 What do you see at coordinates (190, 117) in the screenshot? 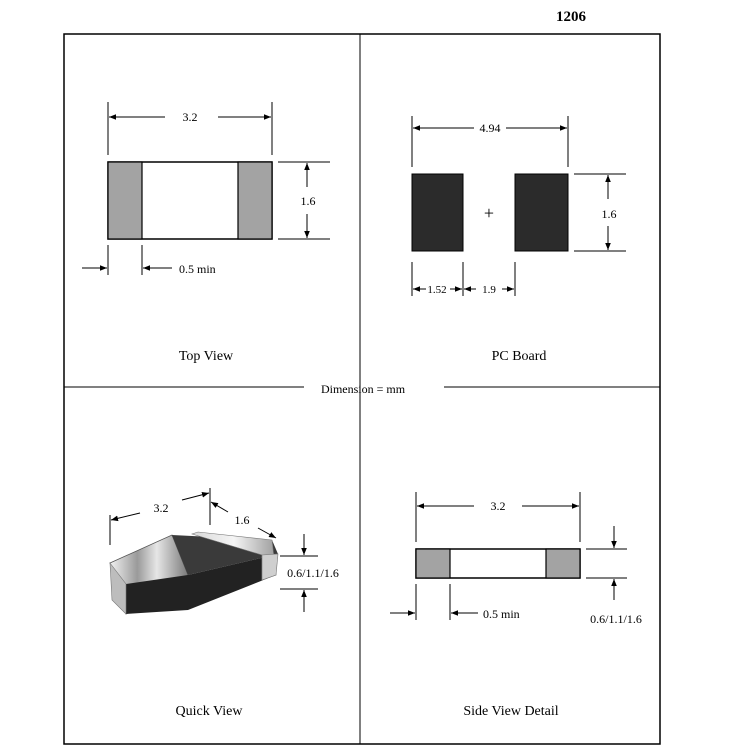
I see `top-length-label: 3.2` at bounding box center [190, 117].